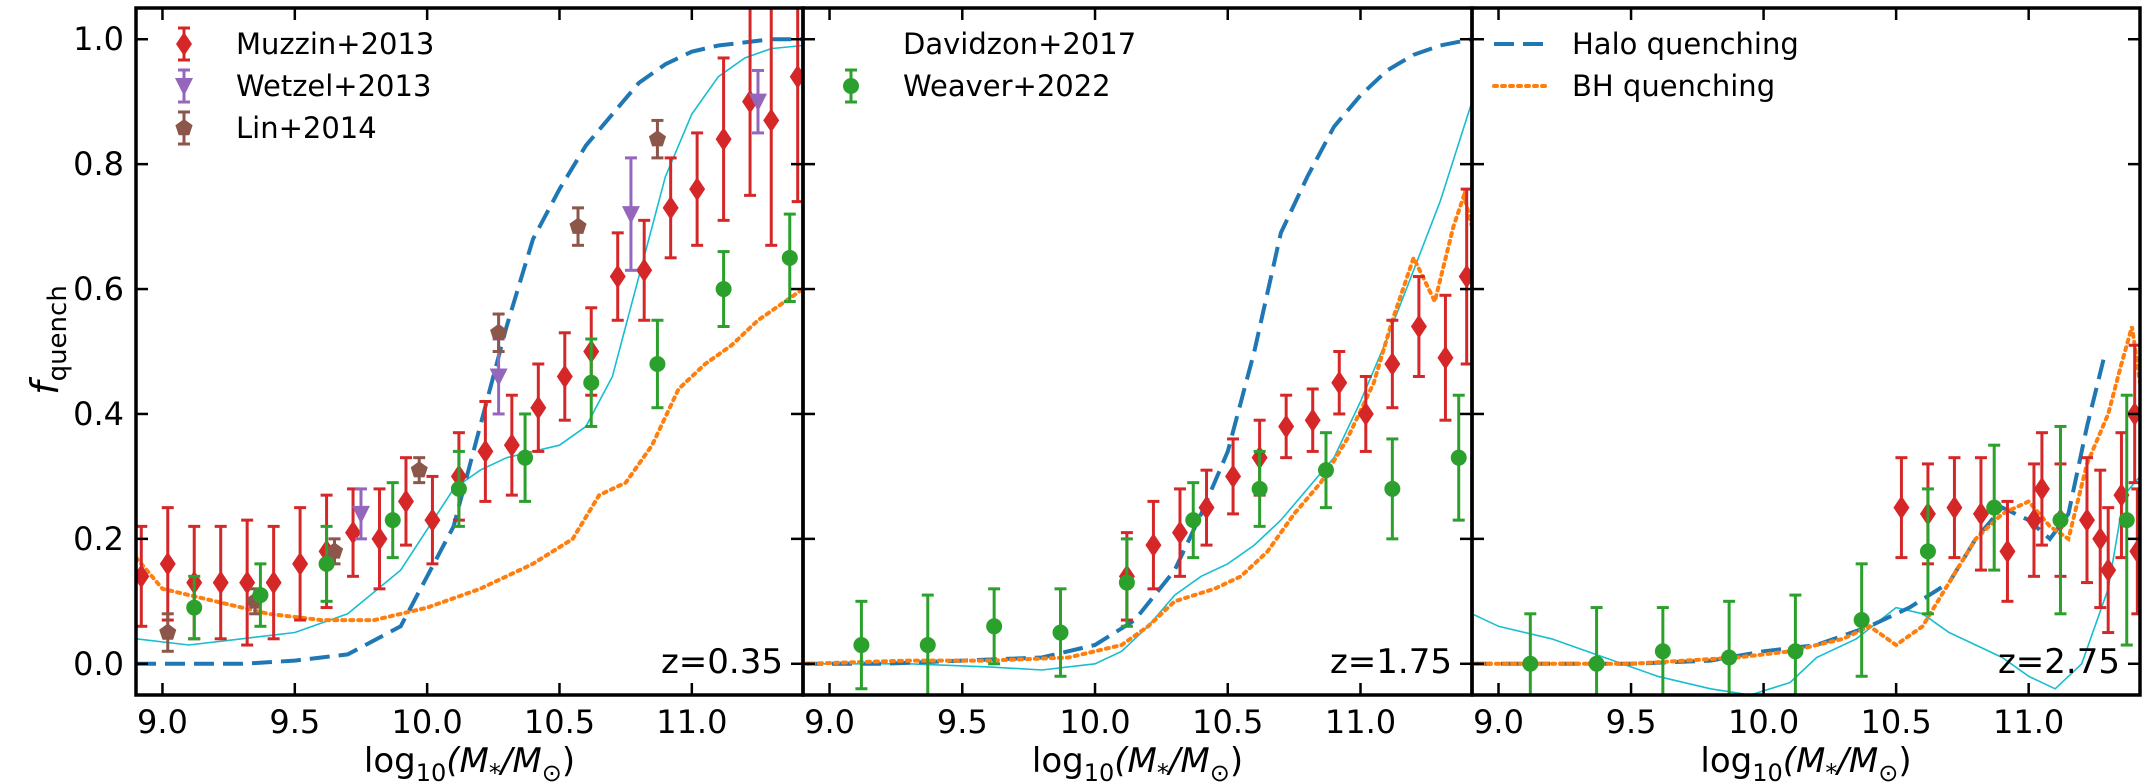 The image size is (2152, 783). I want to click on x-axis-label-part: /M, so click(1856, 761).